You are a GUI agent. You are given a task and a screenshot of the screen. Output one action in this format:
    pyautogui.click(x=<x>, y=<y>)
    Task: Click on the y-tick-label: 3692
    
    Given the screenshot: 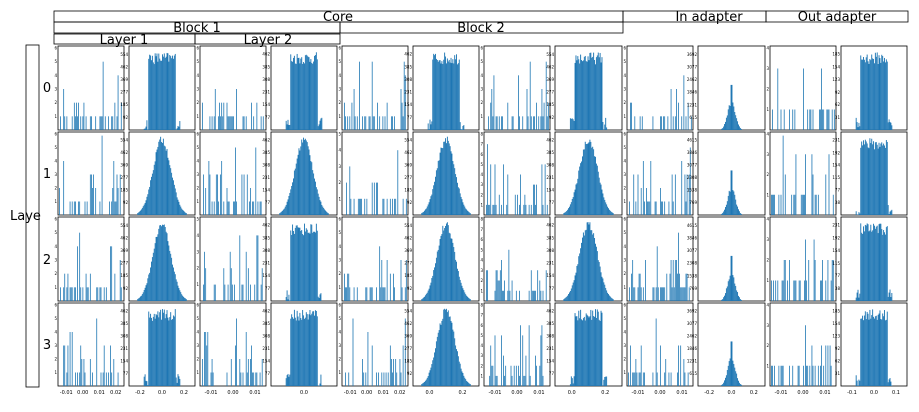 What is the action you would take?
    pyautogui.click(x=692, y=54)
    